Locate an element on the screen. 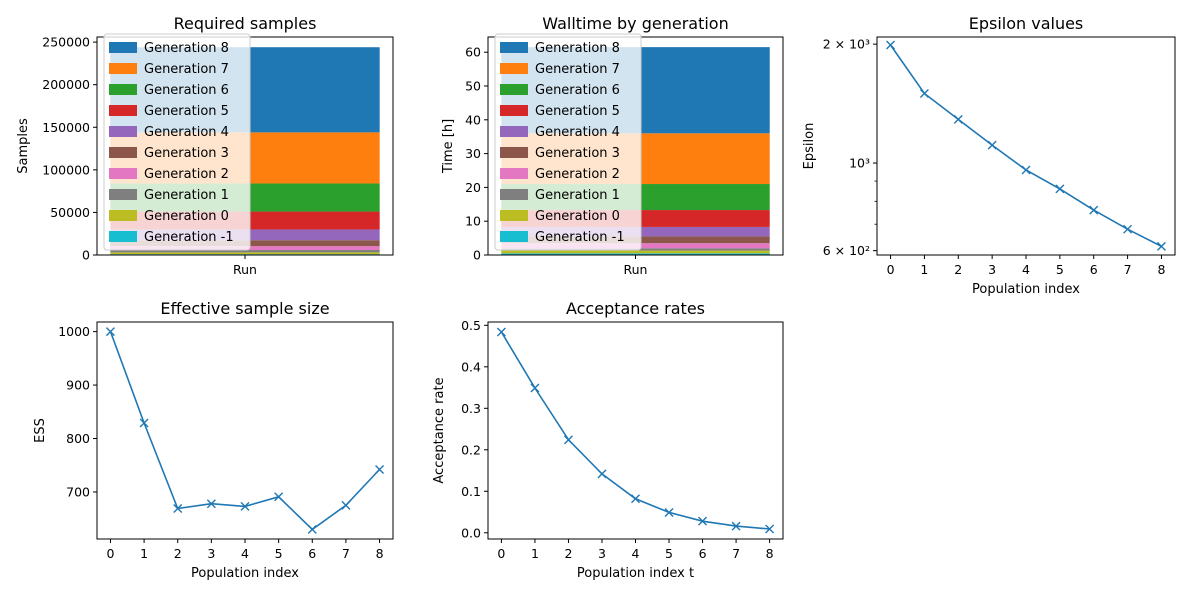 The width and height of the screenshot is (1200, 600). y-tick-label: 800 is located at coordinates (78, 438).